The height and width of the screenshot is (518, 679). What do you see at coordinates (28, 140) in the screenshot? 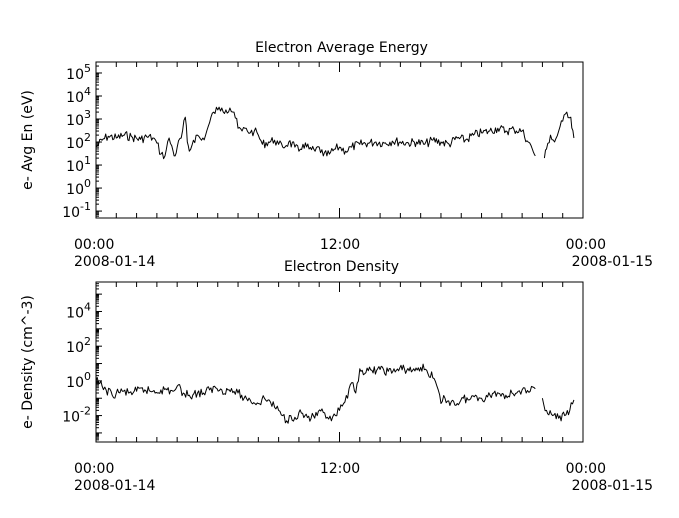
I see `y-axis-label: e- Avg En (eV)` at bounding box center [28, 140].